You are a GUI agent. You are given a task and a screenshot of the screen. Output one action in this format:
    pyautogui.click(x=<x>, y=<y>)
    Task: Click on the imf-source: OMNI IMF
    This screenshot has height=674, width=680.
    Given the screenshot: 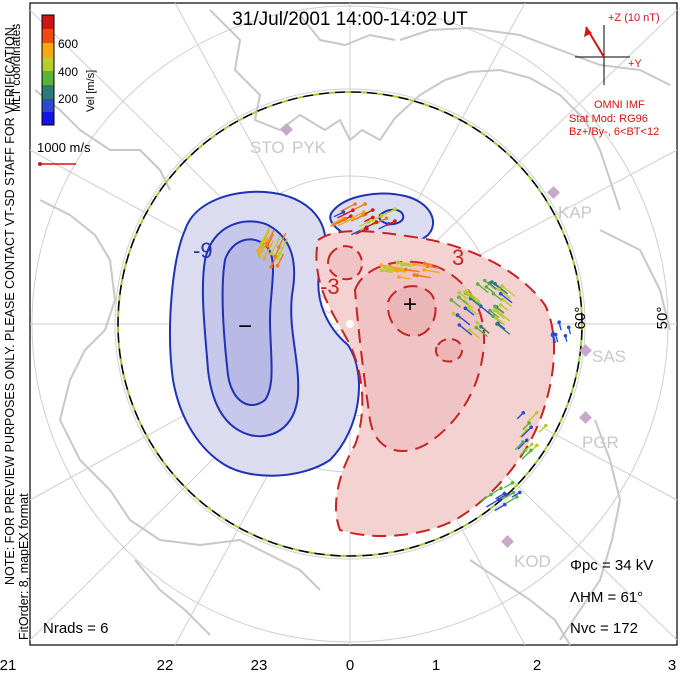 What is the action you would take?
    pyautogui.click(x=619, y=105)
    